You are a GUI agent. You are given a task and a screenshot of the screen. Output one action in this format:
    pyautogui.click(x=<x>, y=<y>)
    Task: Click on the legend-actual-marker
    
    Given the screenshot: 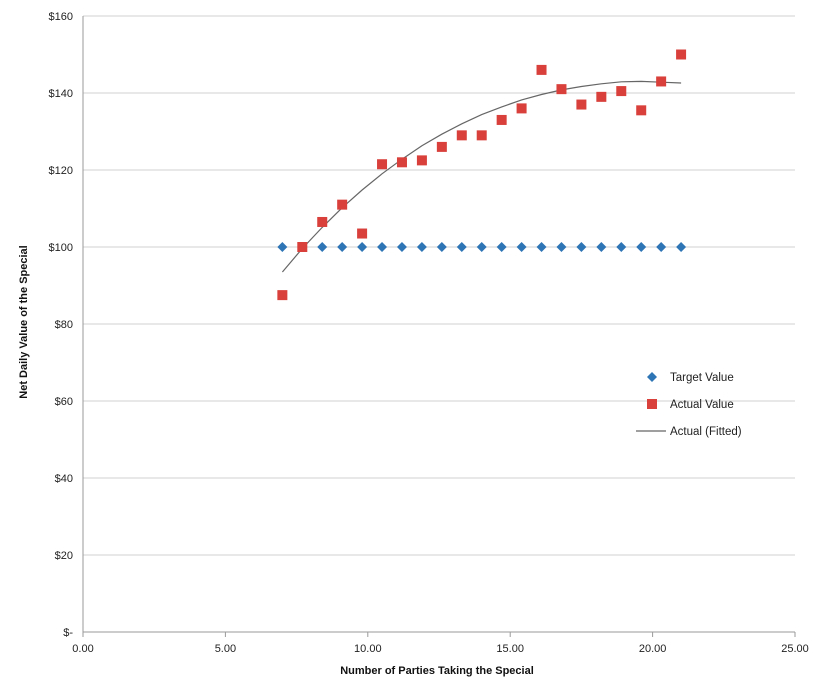 What is the action you would take?
    pyautogui.click(x=652, y=404)
    